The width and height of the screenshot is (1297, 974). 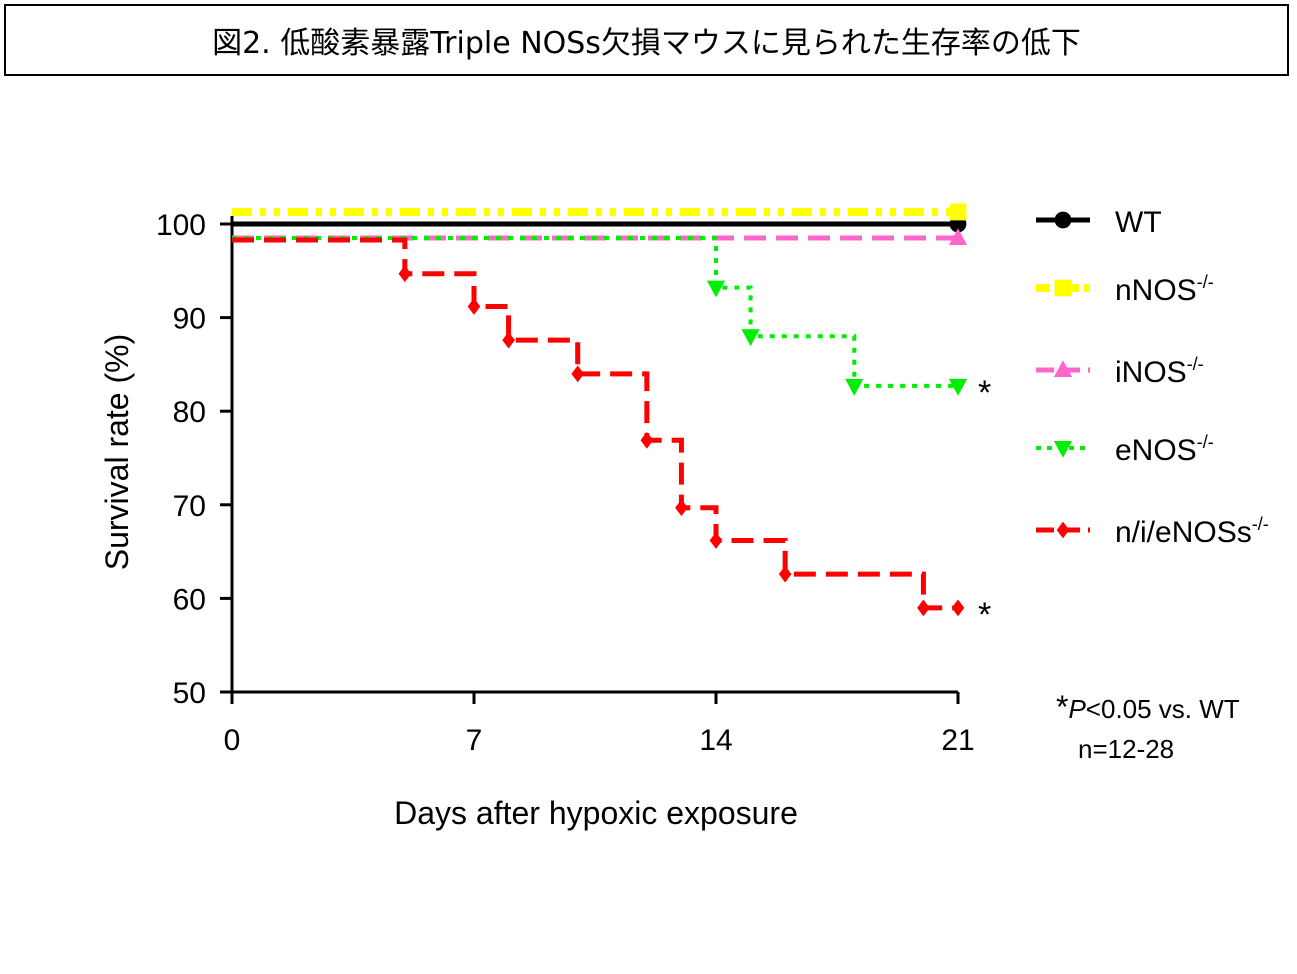 What do you see at coordinates (181, 225) in the screenshot?
I see `y-tick-label: 100` at bounding box center [181, 225].